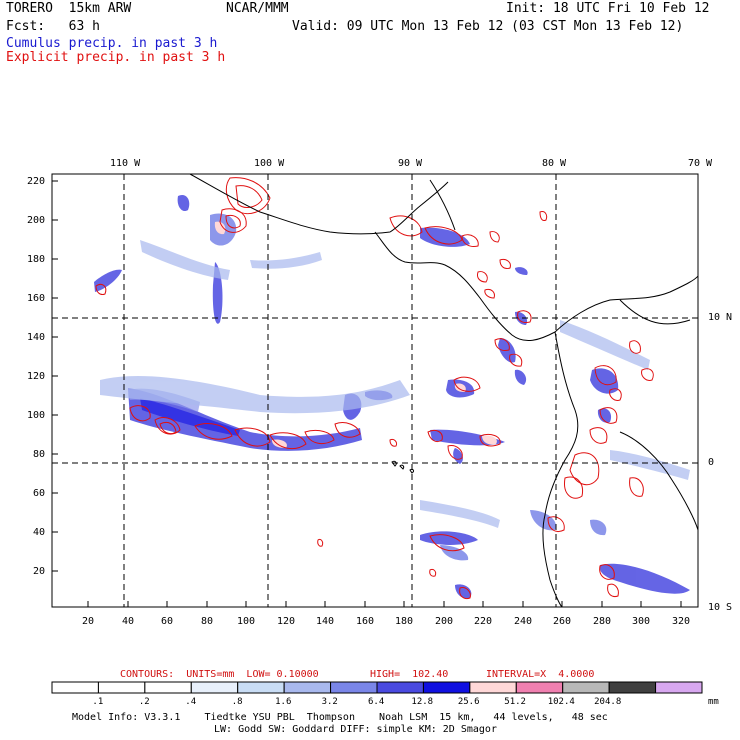 Image resolution: width=740 pixels, height=740 pixels. I want to click on y-tick-20: 20, so click(39, 571).